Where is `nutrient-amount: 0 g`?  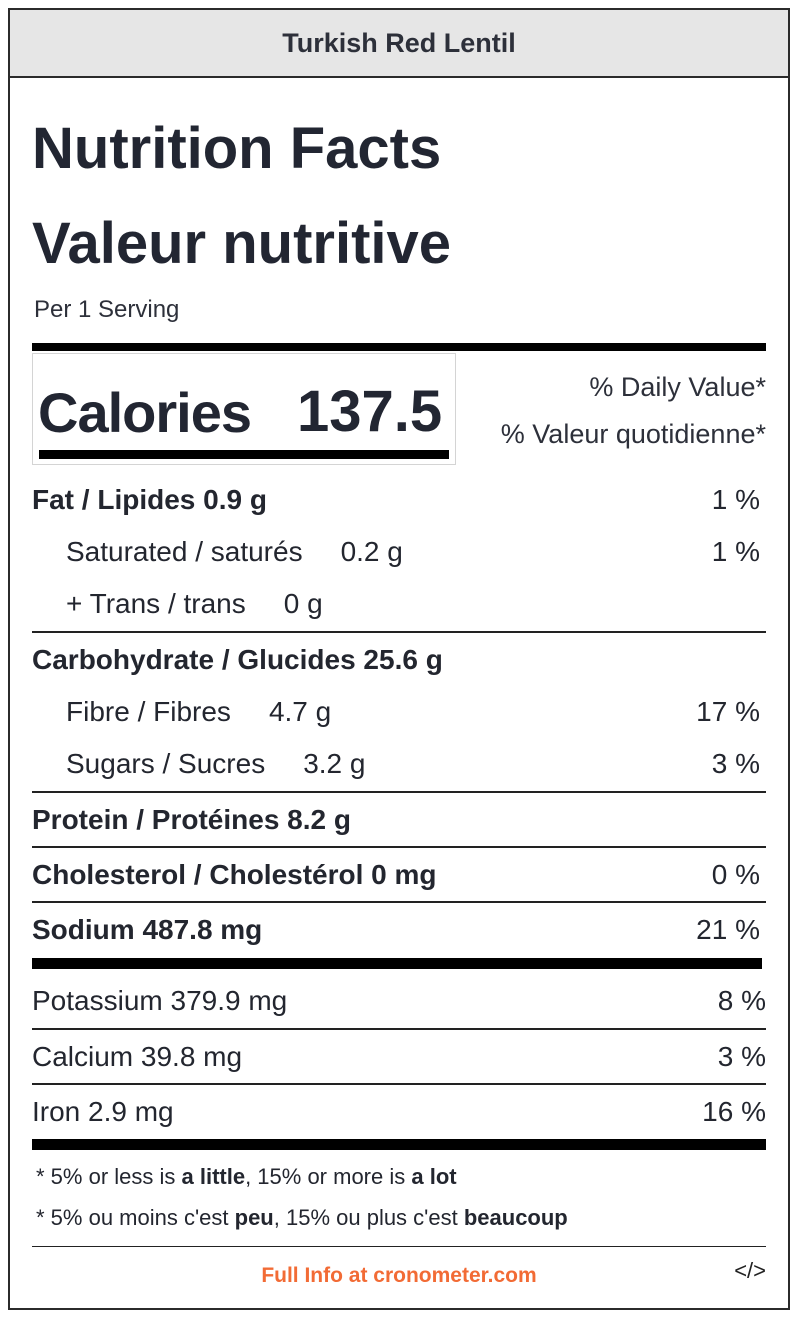 nutrient-amount: 0 g is located at coordinates (303, 603).